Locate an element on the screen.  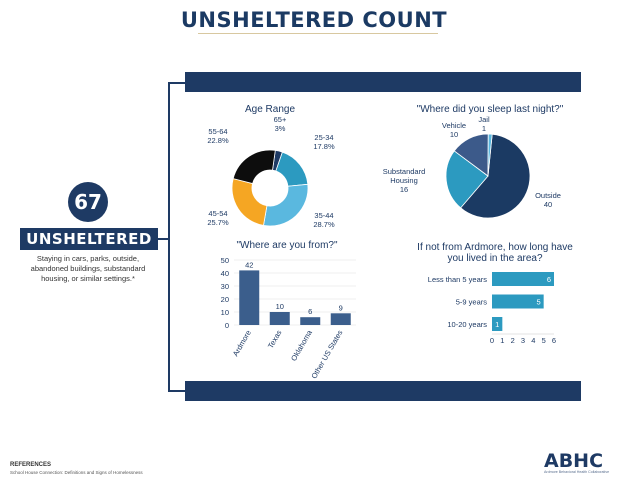
x-tick-label: 4 is located at coordinates (533, 340).